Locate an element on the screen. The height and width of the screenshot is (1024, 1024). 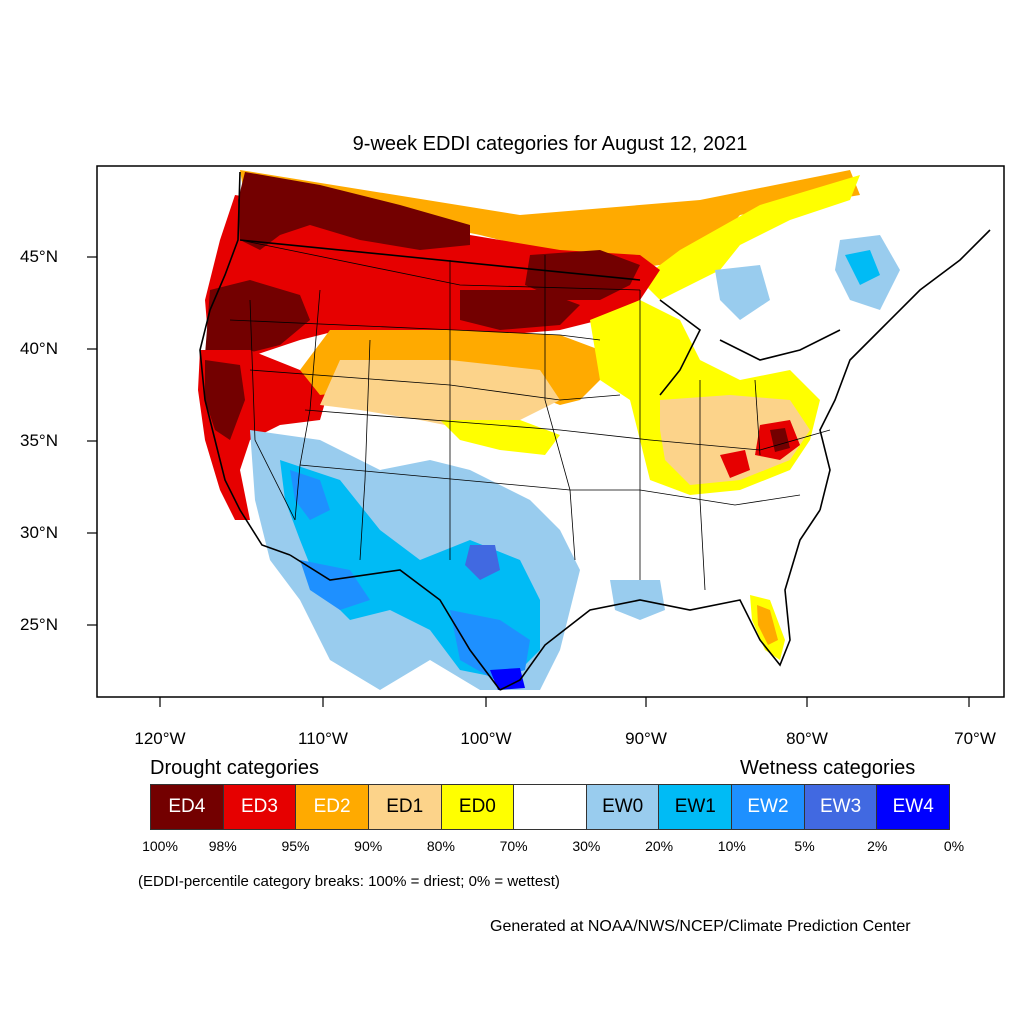
break-label: 98% is located at coordinates (222, 846).